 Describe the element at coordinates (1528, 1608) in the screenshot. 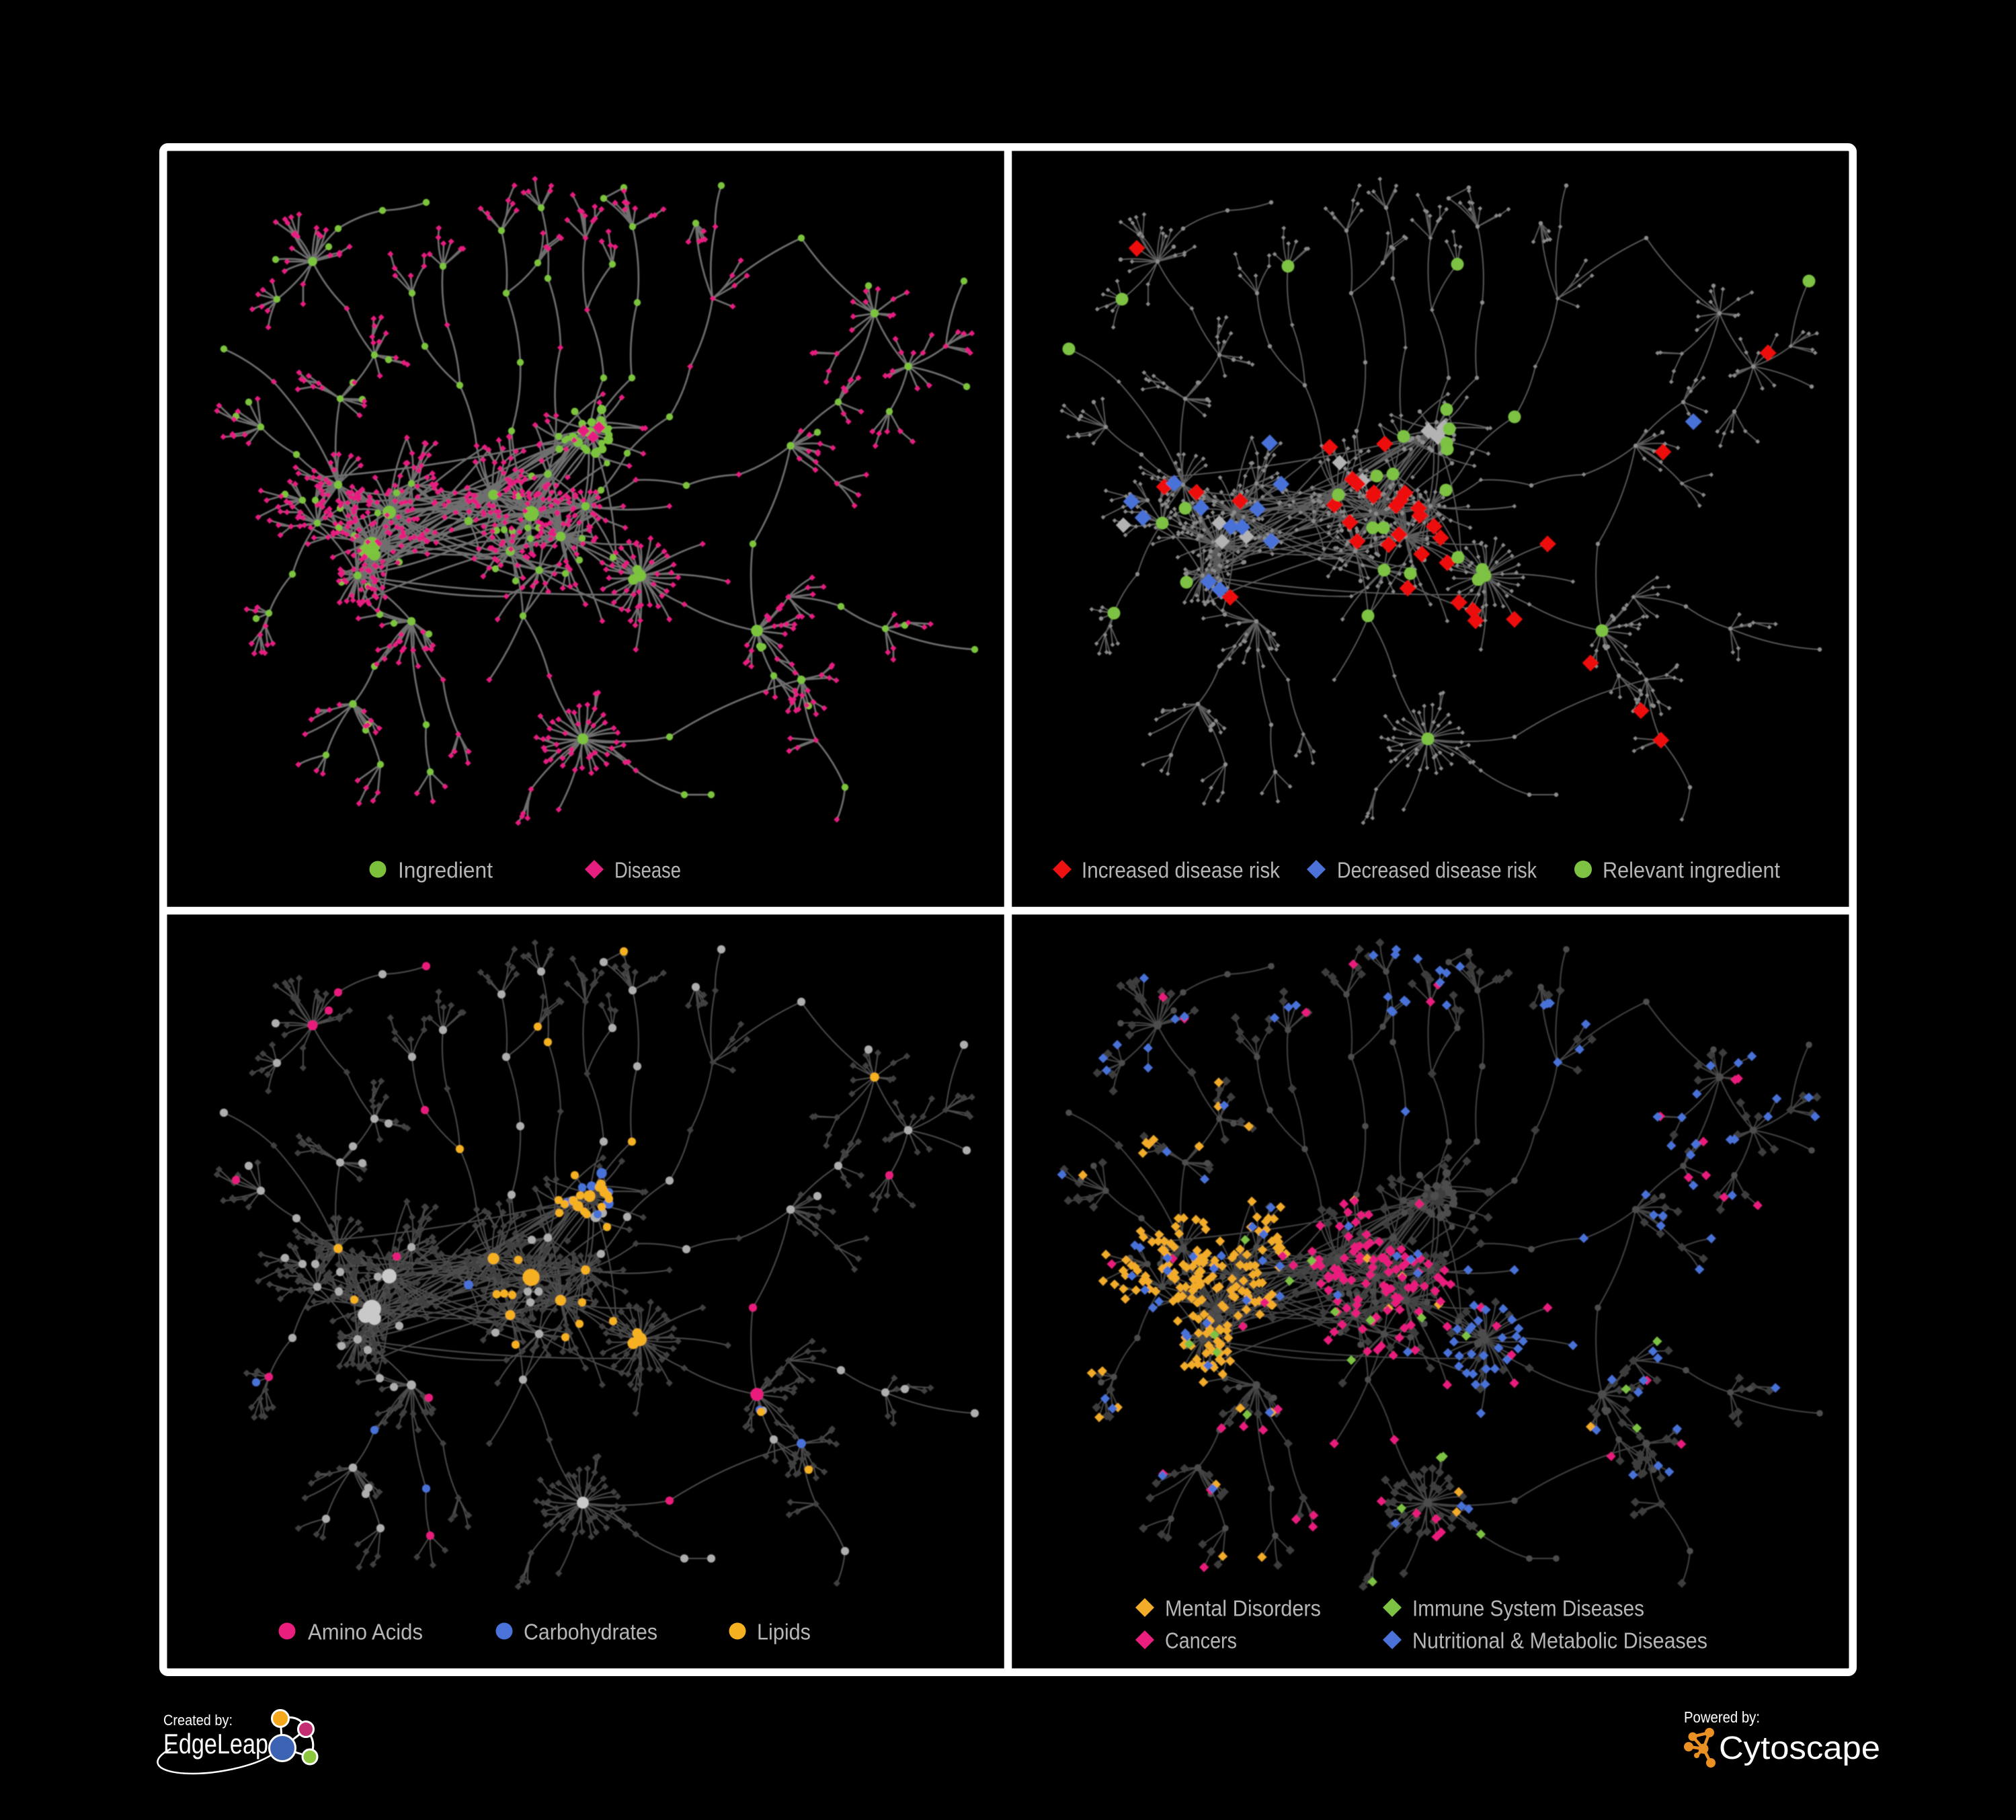

I see `svg-text: Immune System Diseases` at that location.